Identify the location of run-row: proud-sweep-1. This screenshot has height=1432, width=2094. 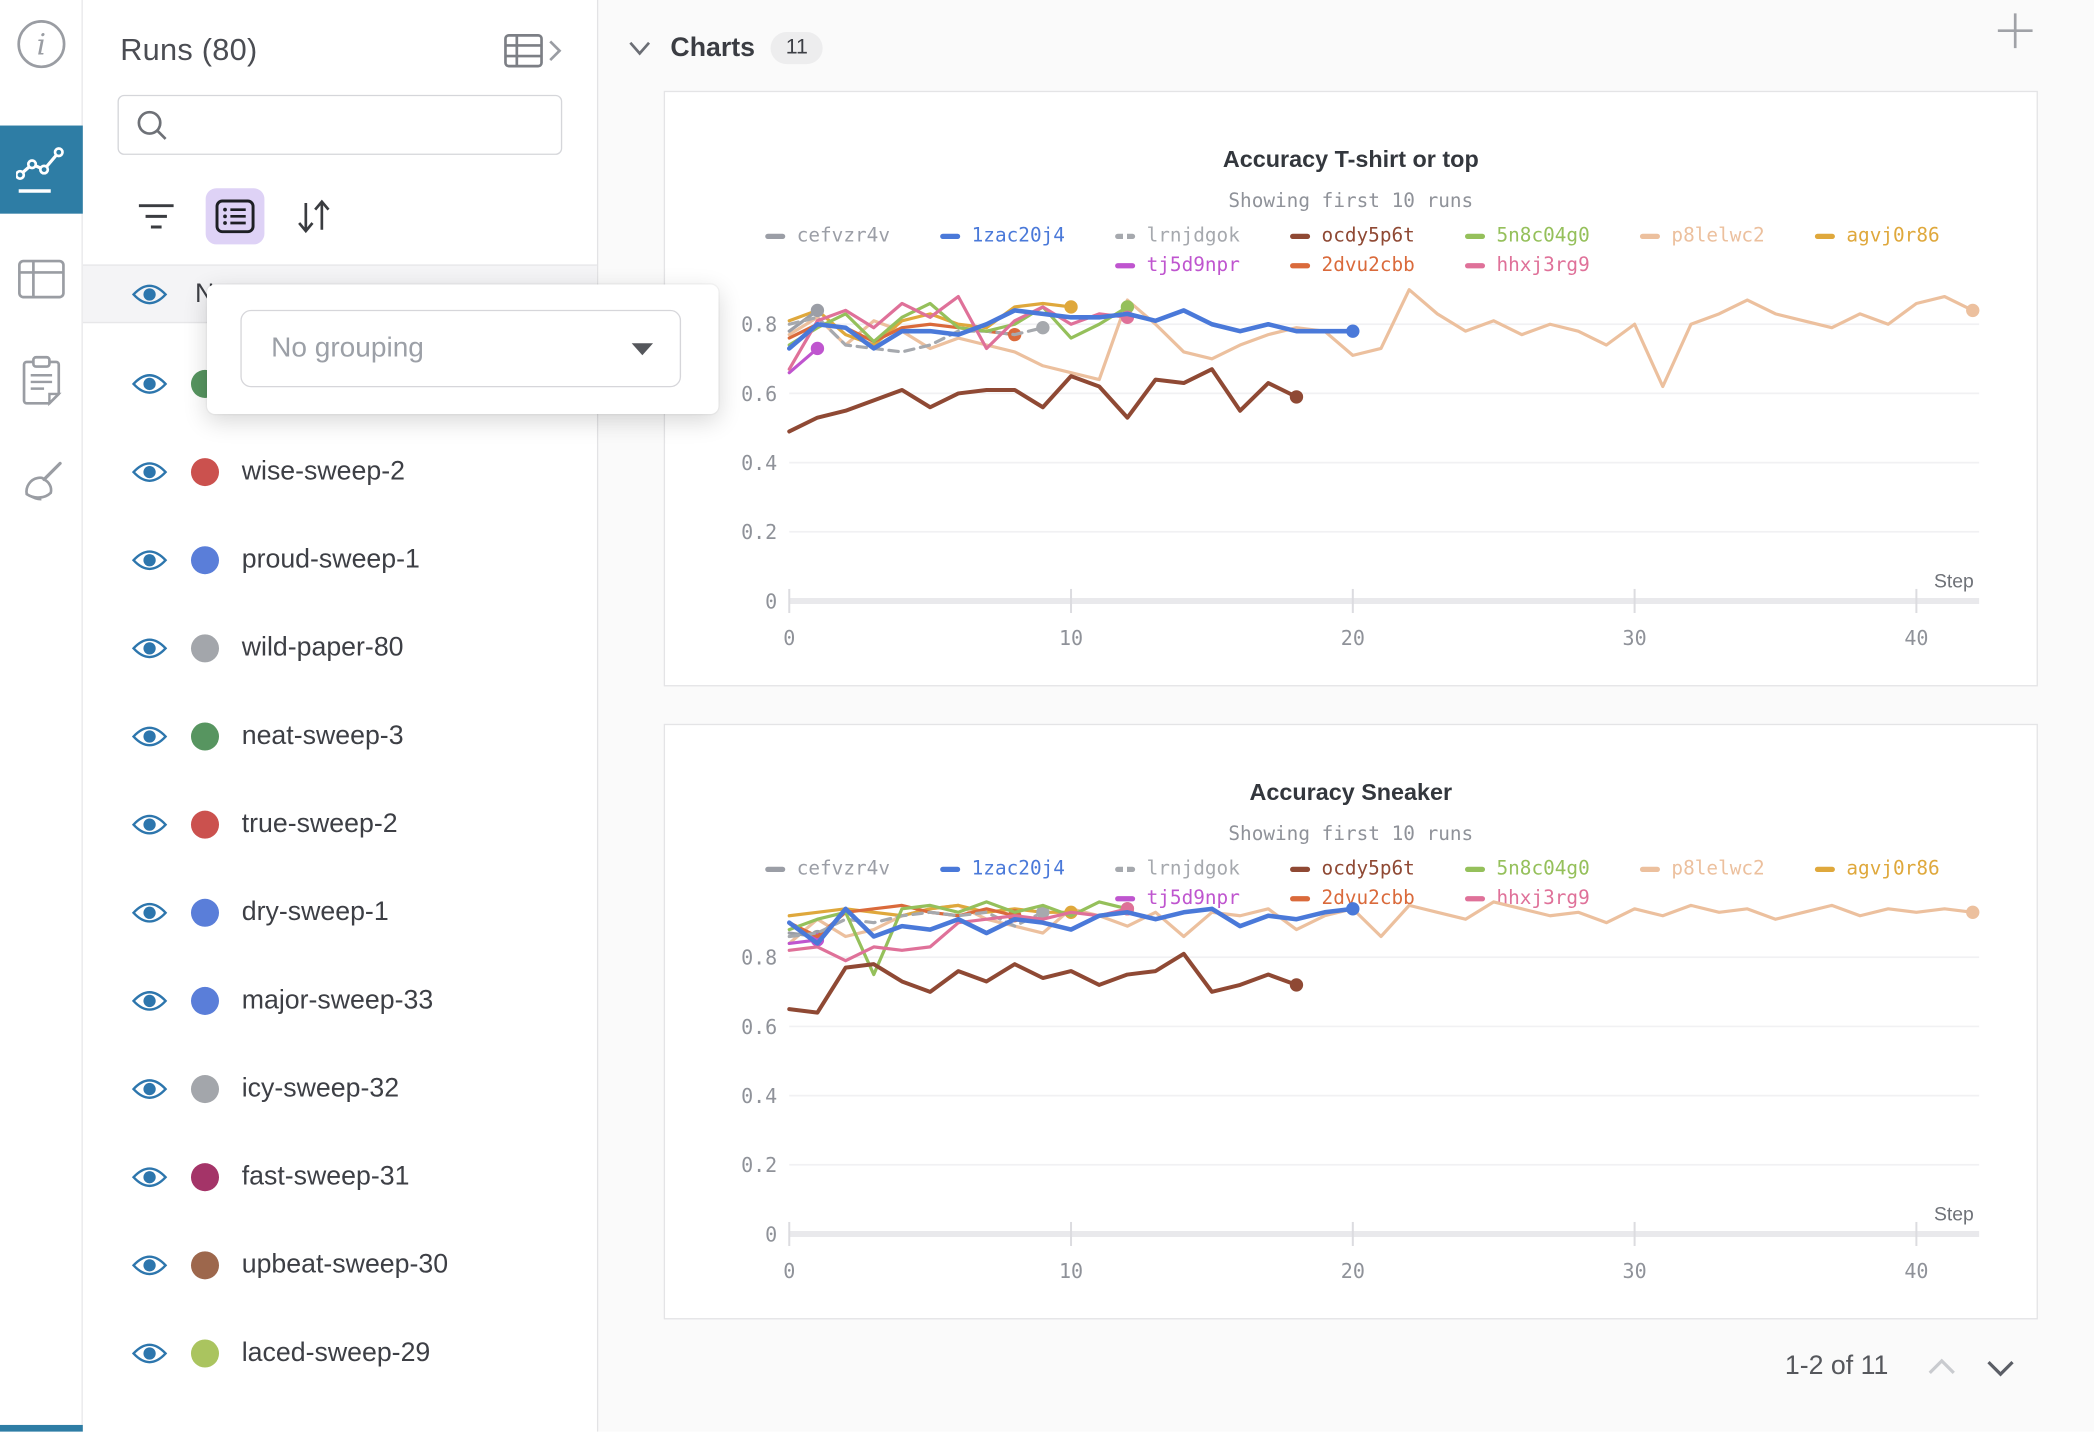
(340, 559).